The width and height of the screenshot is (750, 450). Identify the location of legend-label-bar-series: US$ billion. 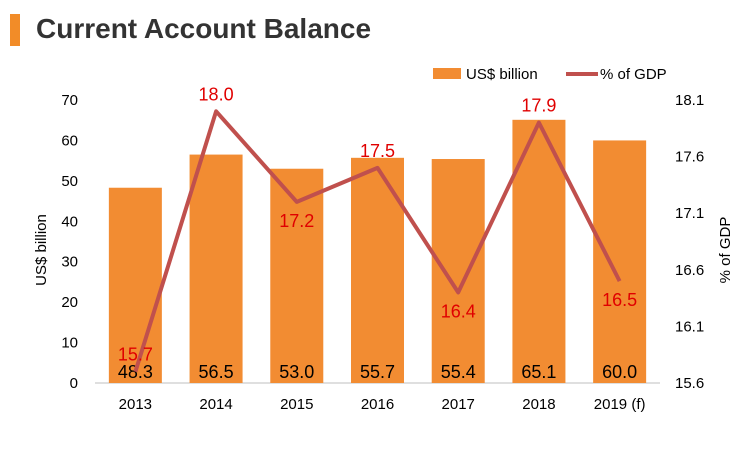
(502, 74).